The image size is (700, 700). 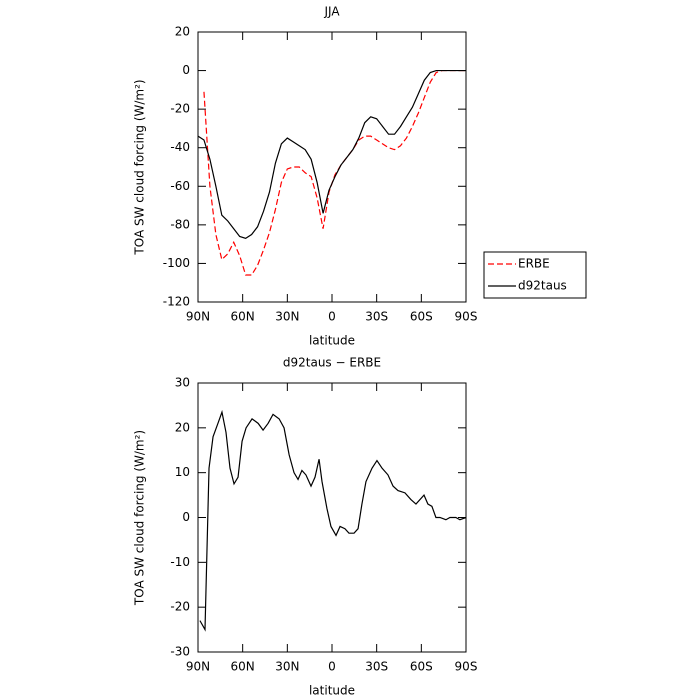 What do you see at coordinates (180, 224) in the screenshot?
I see `y-tick-label: -80` at bounding box center [180, 224].